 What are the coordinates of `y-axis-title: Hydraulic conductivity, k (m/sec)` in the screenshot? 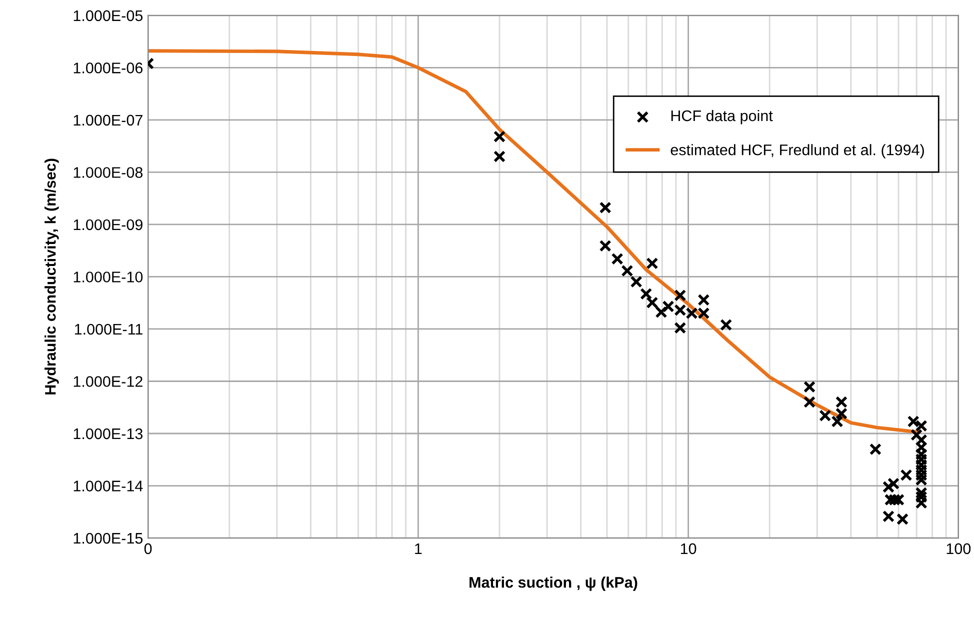 It's located at (51, 276).